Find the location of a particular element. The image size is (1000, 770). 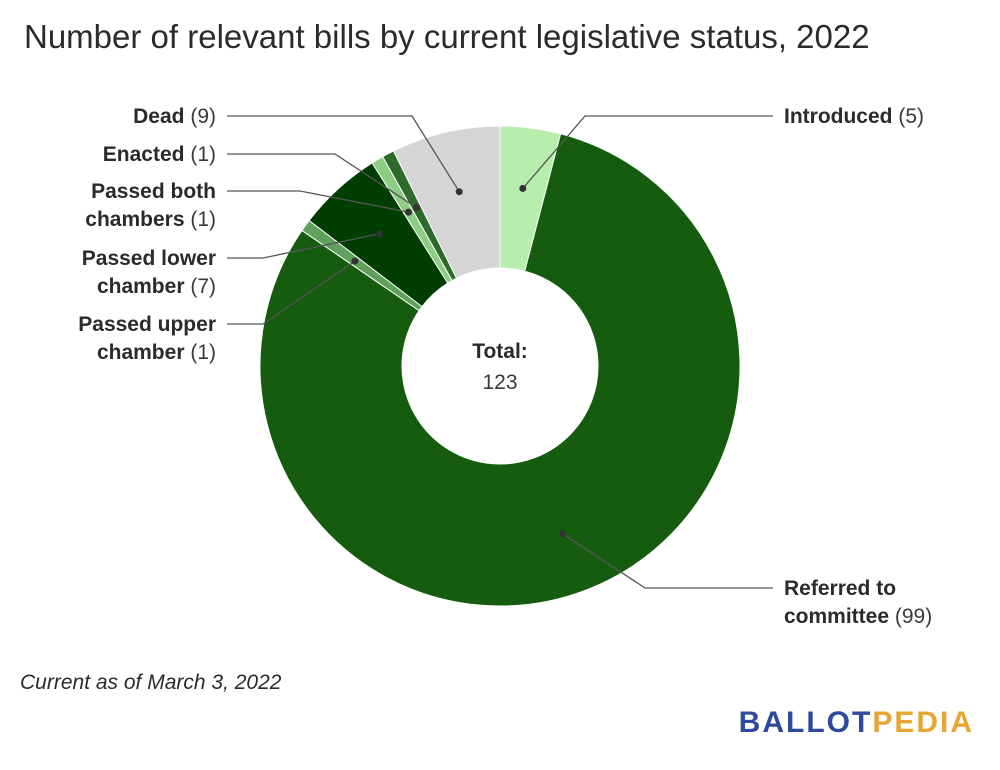

leader-dot-referred-to-committee is located at coordinates (563, 534).